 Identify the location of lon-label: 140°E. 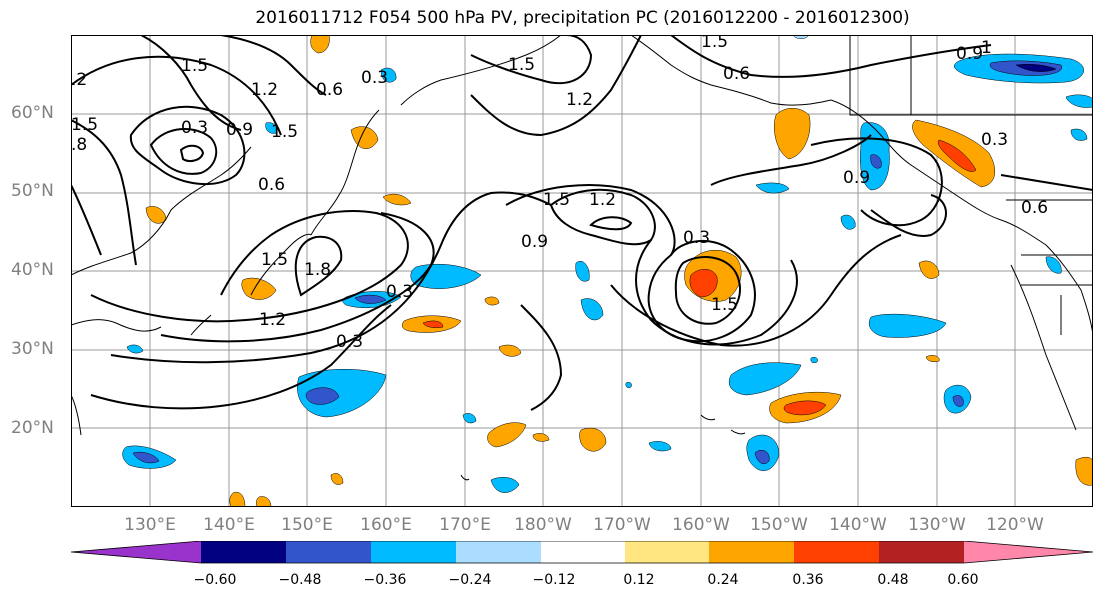
(229, 525).